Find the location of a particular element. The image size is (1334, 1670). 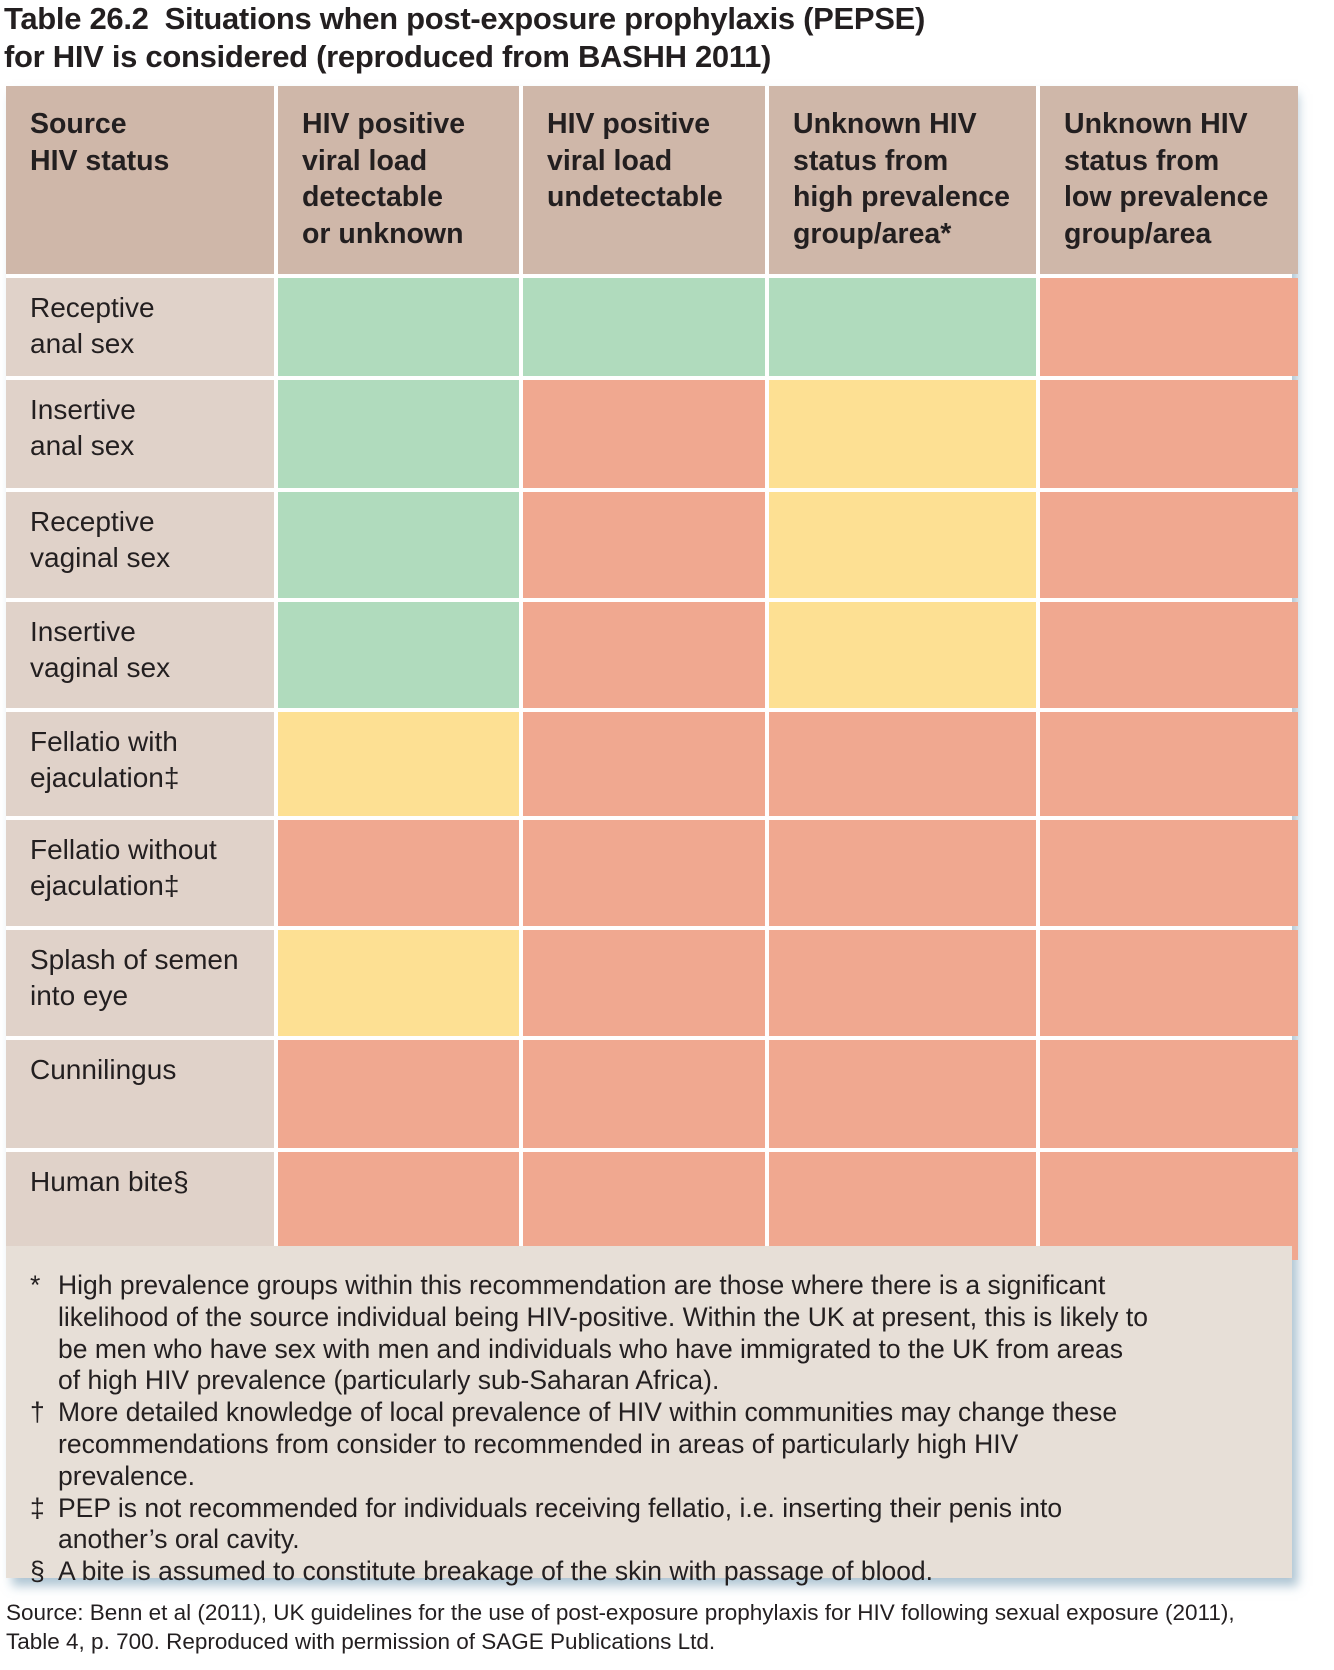

row-label: Fellatio with ejaculation‡ is located at coordinates (140, 764).